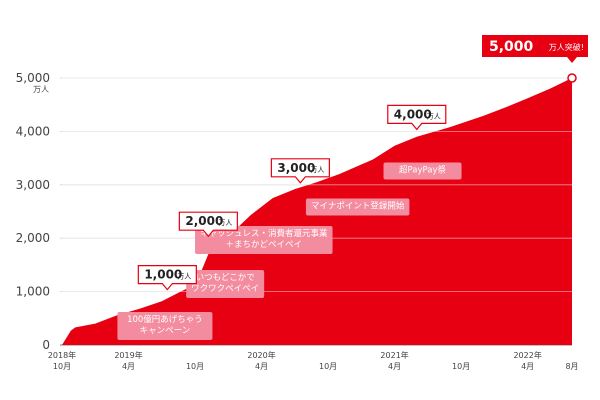 The width and height of the screenshot is (600, 400). Describe the element at coordinates (204, 221) in the screenshot. I see `milestone-value: 2,000` at that location.